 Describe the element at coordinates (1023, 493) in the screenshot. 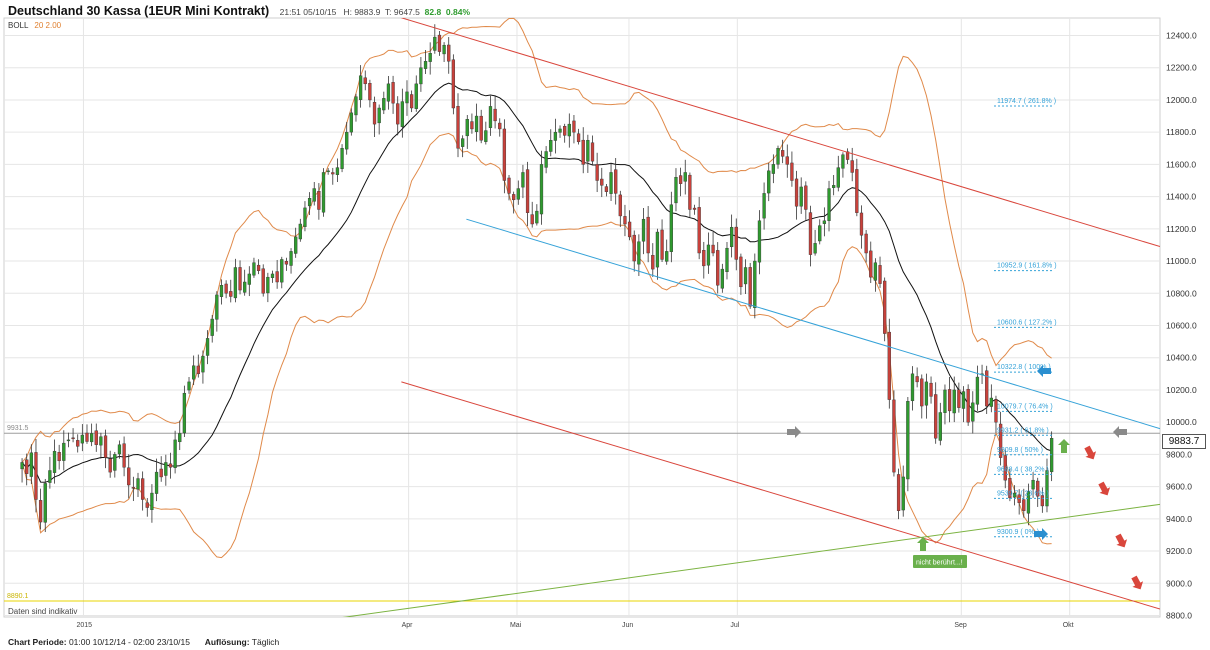

I see `fib-level-label: 9539.7 ( 23.6% )` at that location.